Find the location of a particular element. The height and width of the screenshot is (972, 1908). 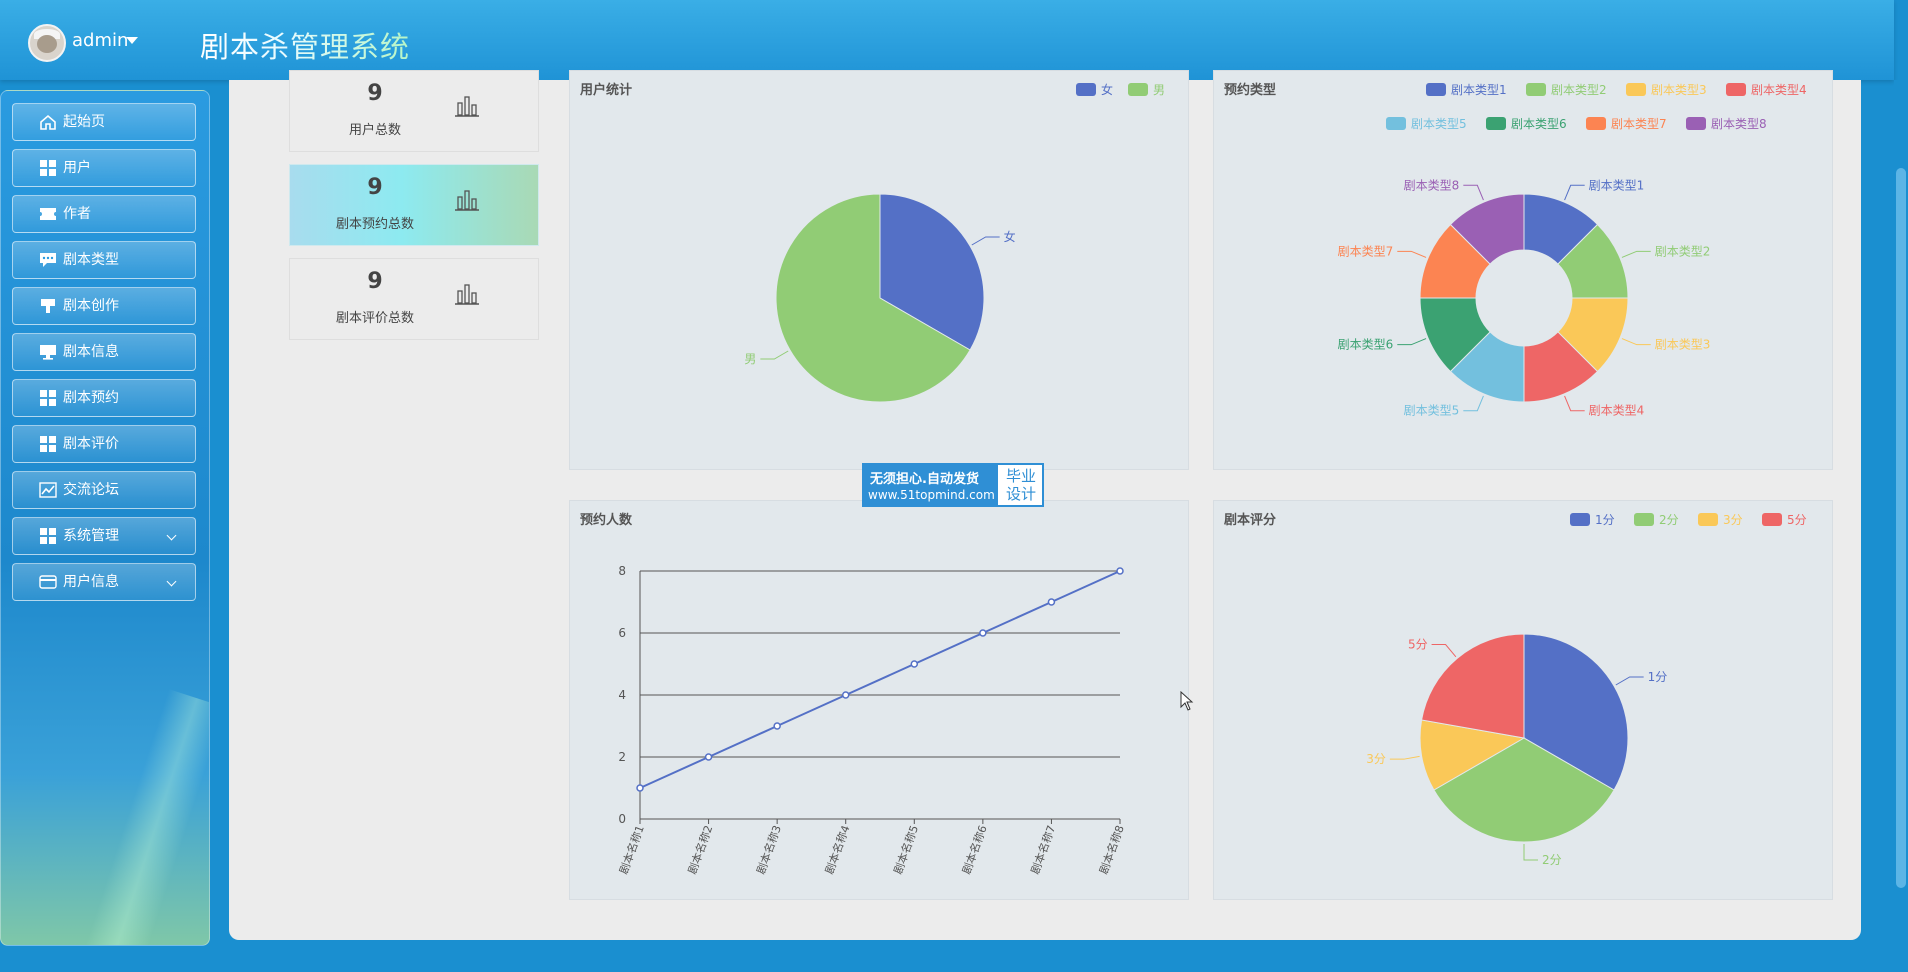

panel-title: 预约人数 is located at coordinates (606, 520).